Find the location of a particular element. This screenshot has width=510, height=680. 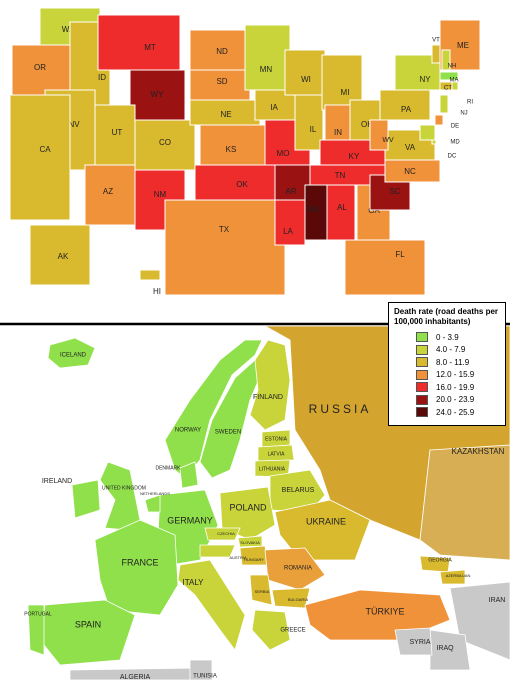

state-label: TN is located at coordinates (340, 175).